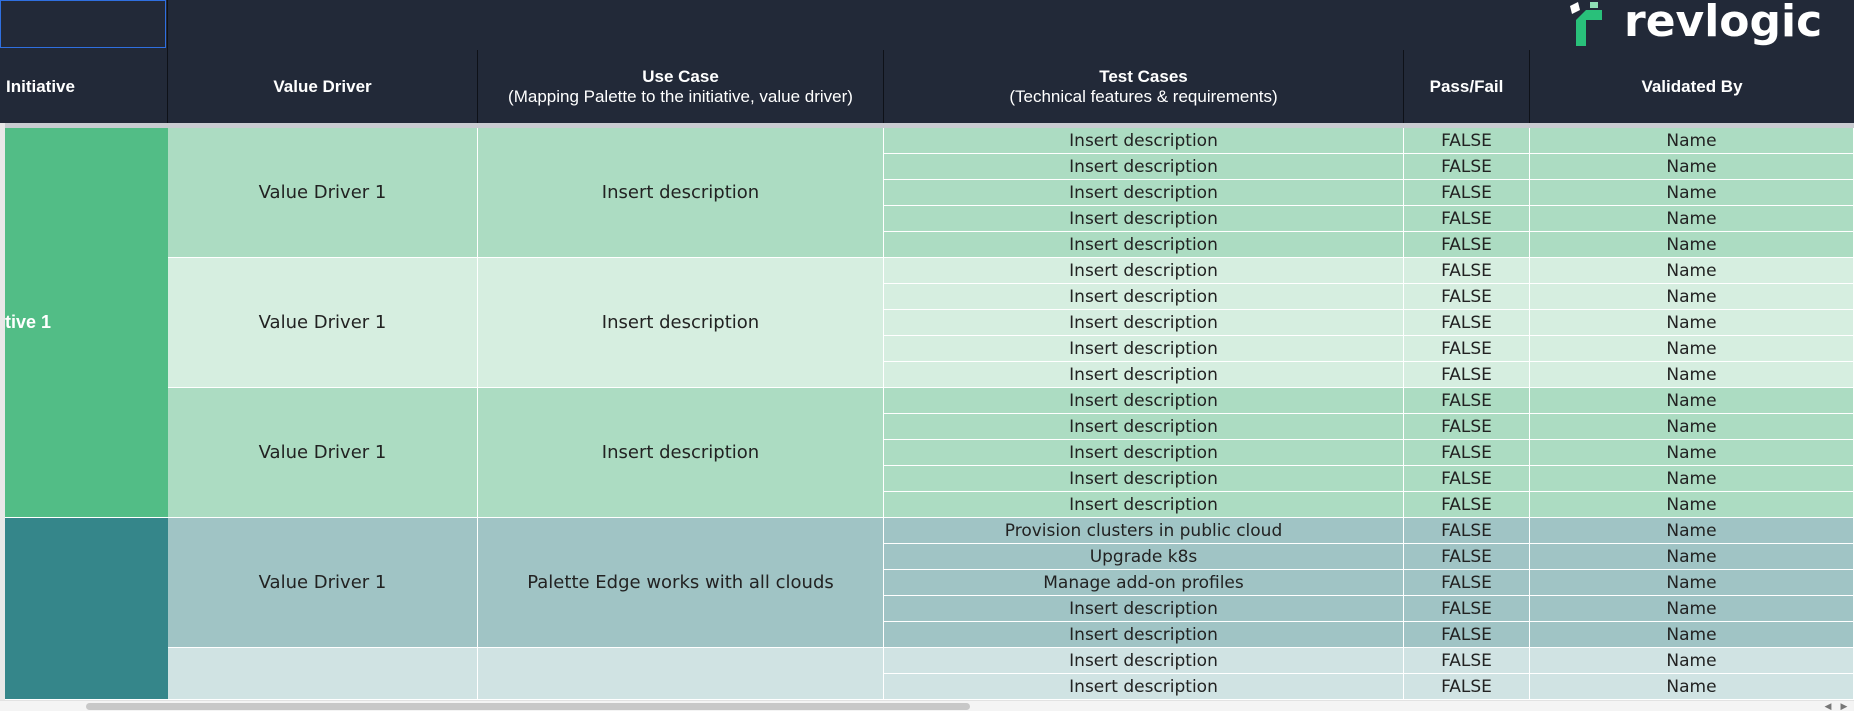 This screenshot has width=1854, height=711. I want to click on header-pass-fail: Pass/Fail, so click(1467, 86).